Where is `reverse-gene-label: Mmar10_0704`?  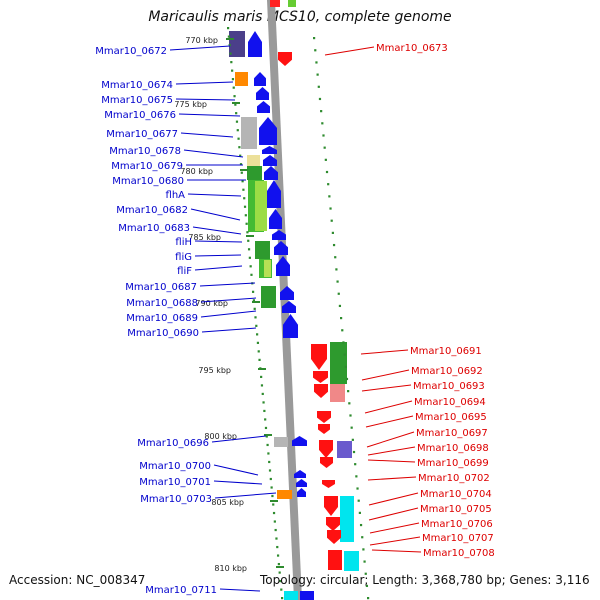 reverse-gene-label: Mmar10_0704 is located at coordinates (456, 494).